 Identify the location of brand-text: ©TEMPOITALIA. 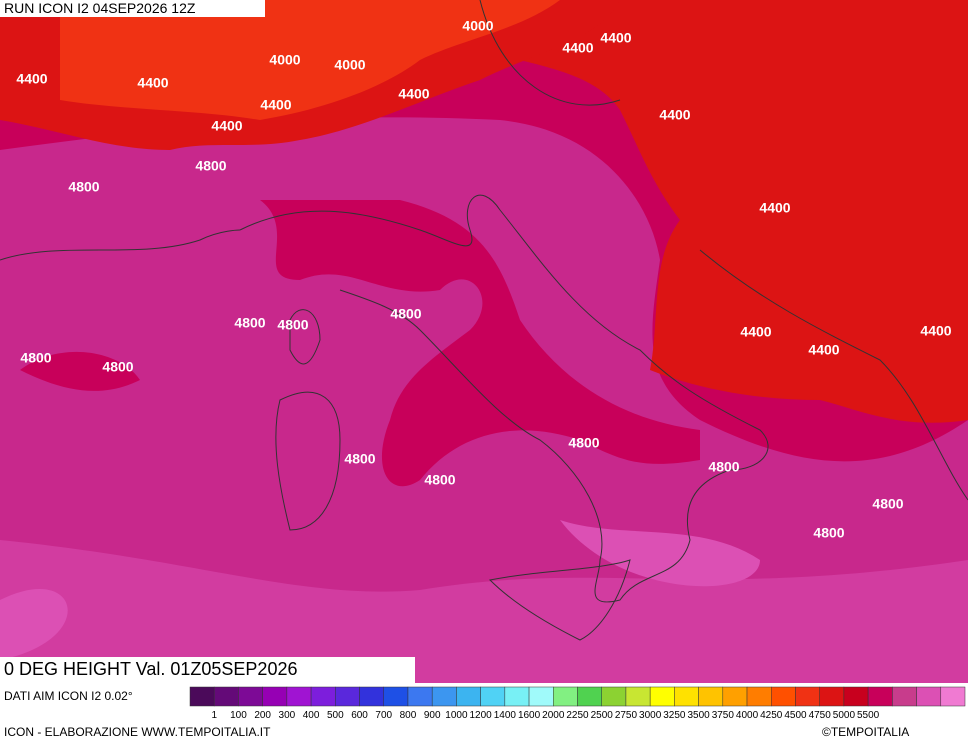
(865, 732).